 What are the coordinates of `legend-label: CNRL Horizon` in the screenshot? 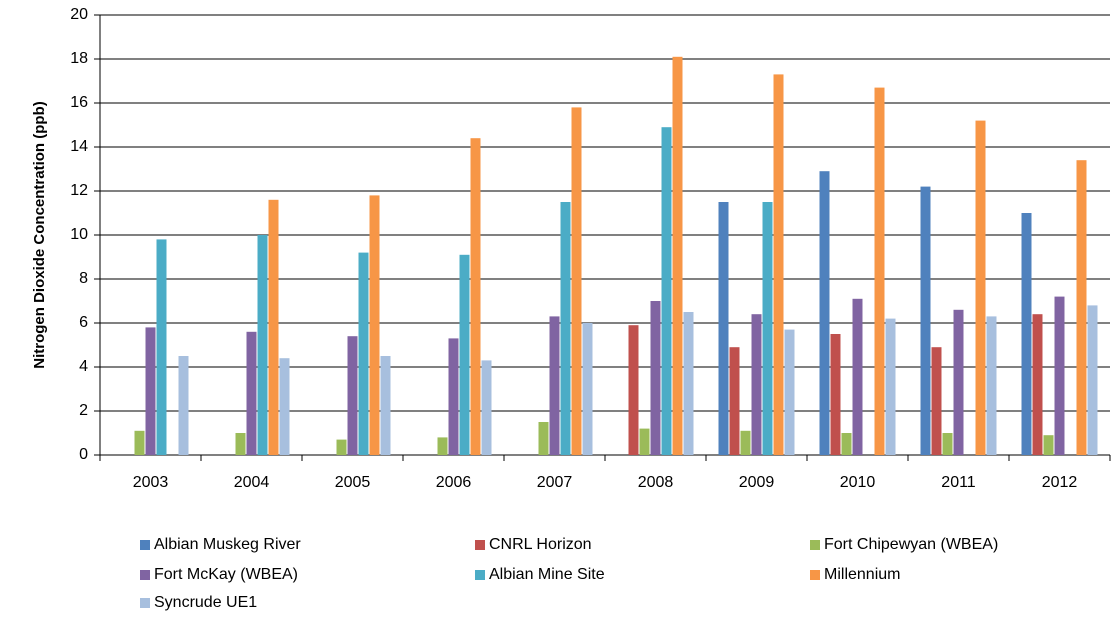 It's located at (540, 544).